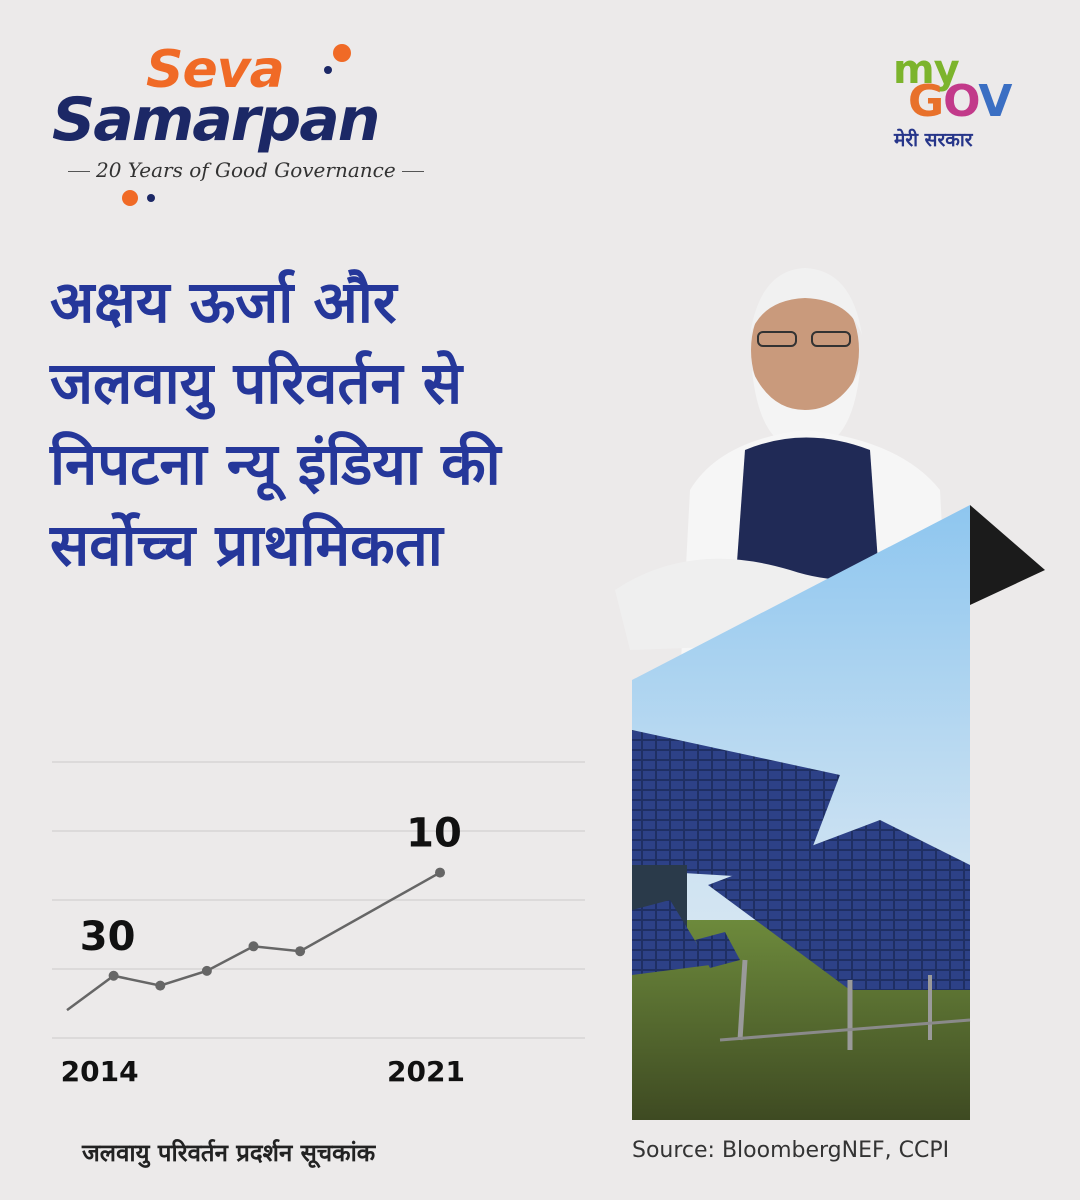 The width and height of the screenshot is (1080, 1200). What do you see at coordinates (130, 198) in the screenshot?
I see `brand-dot-orange-bottom` at bounding box center [130, 198].